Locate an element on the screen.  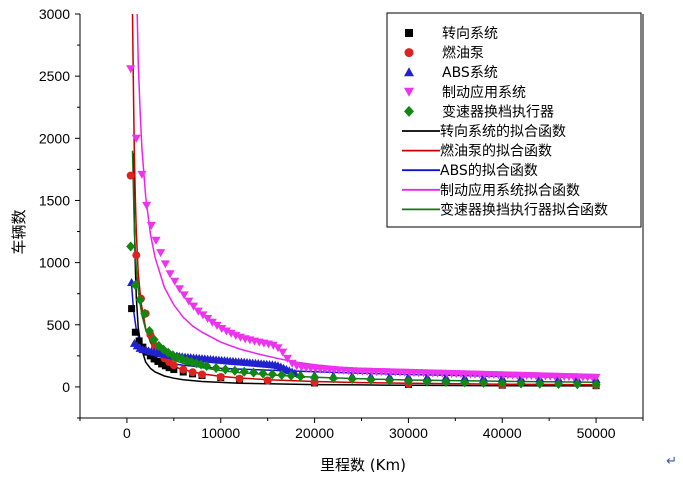
legend-entry: 燃油泵 is located at coordinates (444, 53).